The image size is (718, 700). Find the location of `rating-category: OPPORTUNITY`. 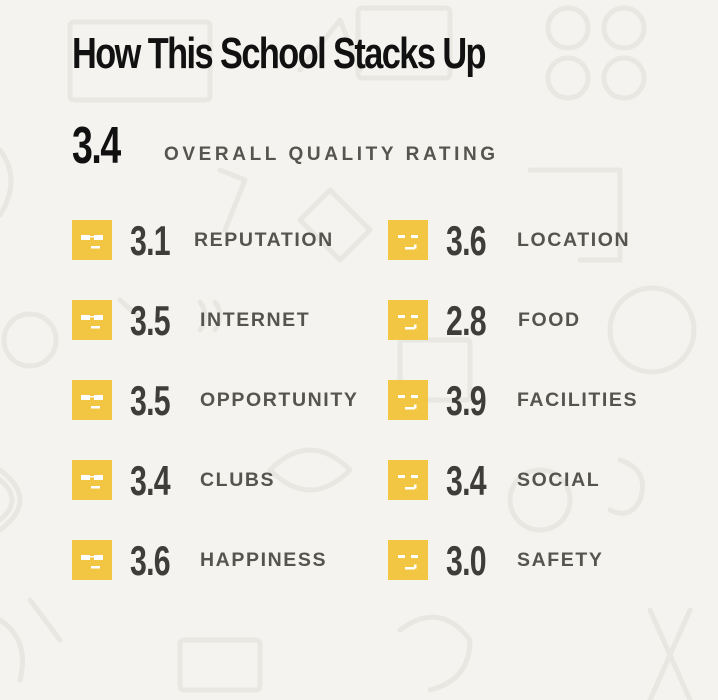

rating-category: OPPORTUNITY is located at coordinates (279, 400).